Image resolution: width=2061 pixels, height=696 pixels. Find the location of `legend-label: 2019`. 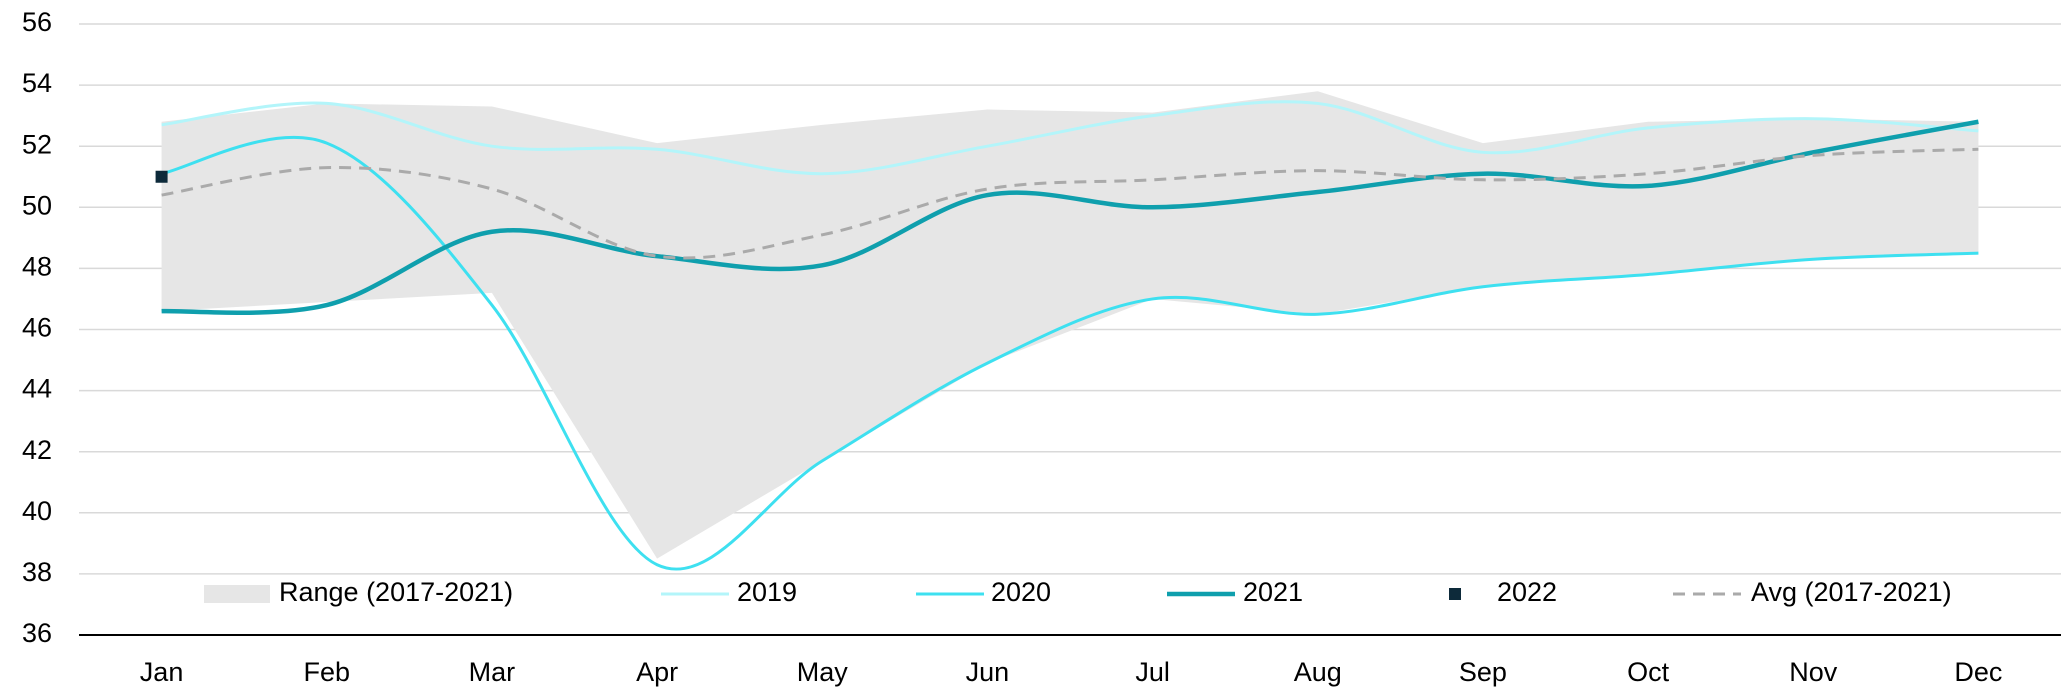

legend-label: 2019 is located at coordinates (767, 592).